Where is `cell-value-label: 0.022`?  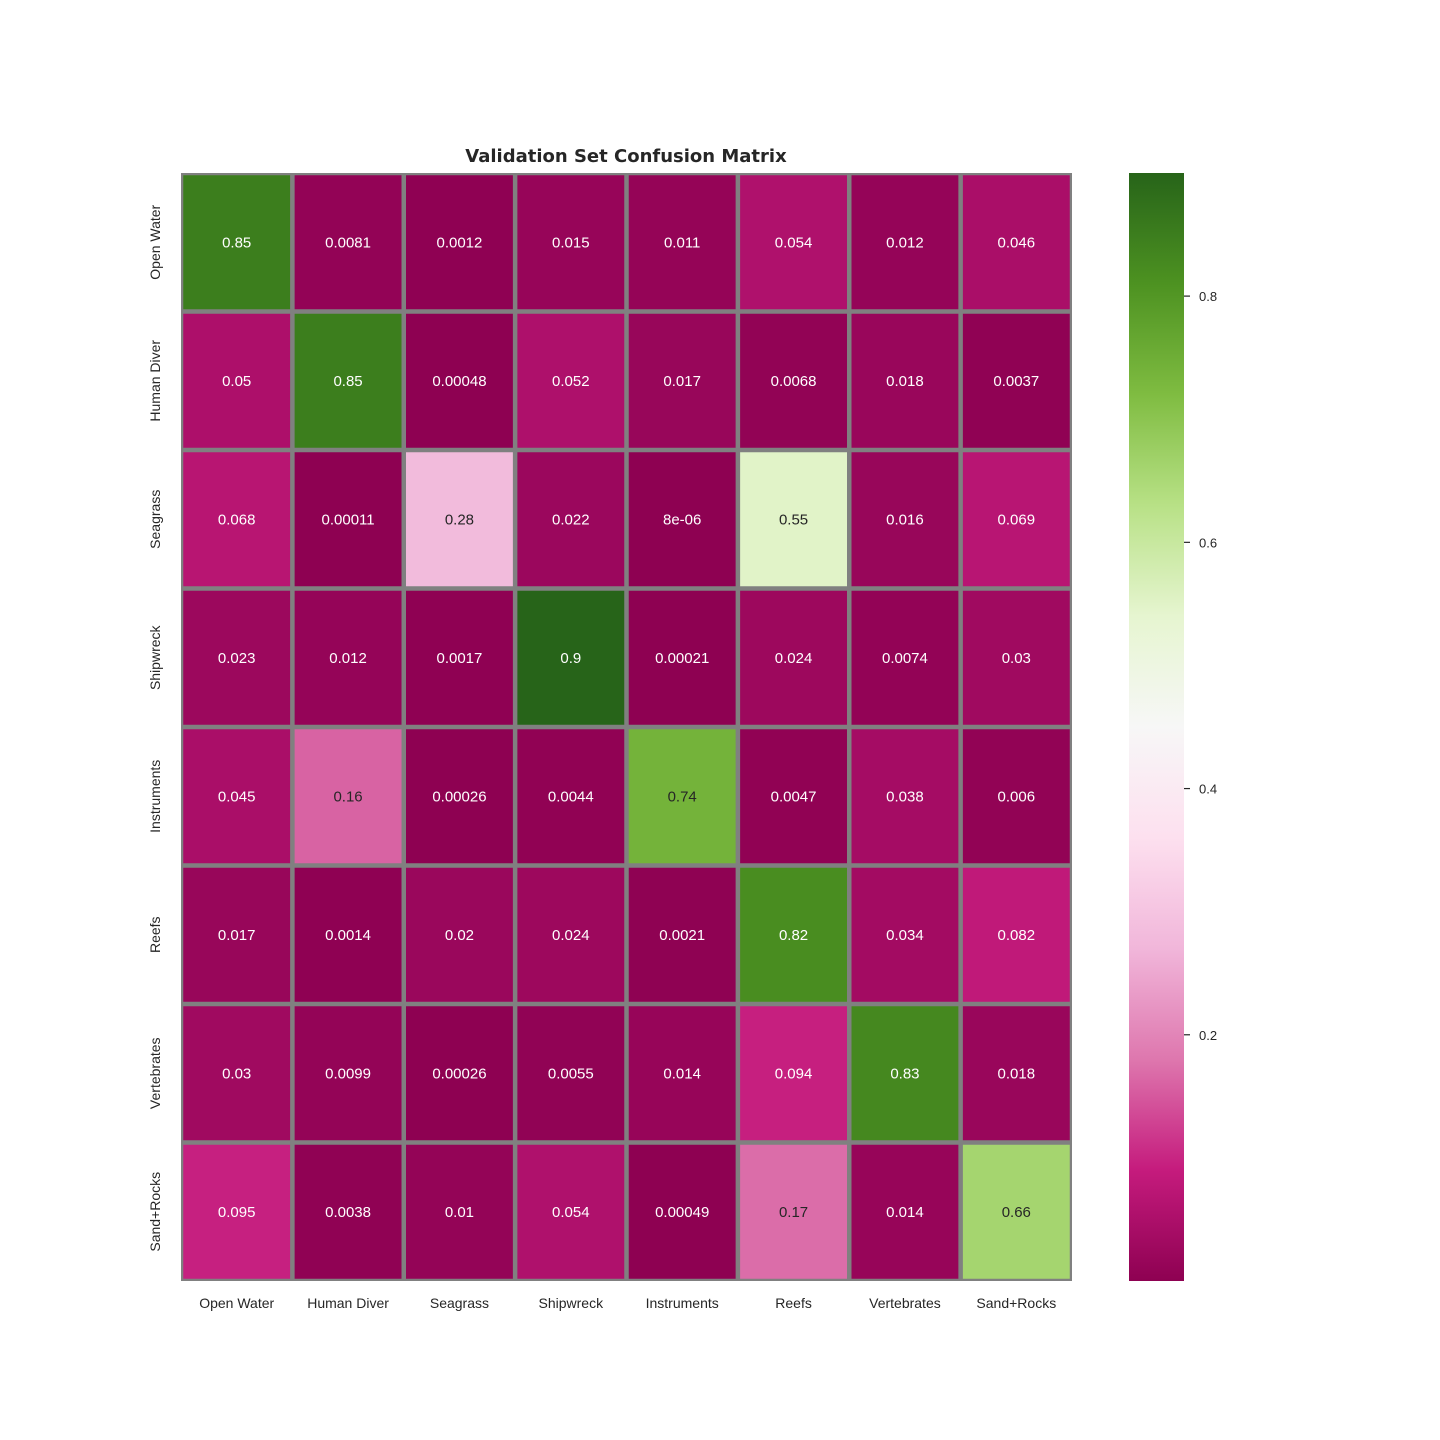 cell-value-label: 0.022 is located at coordinates (571, 519).